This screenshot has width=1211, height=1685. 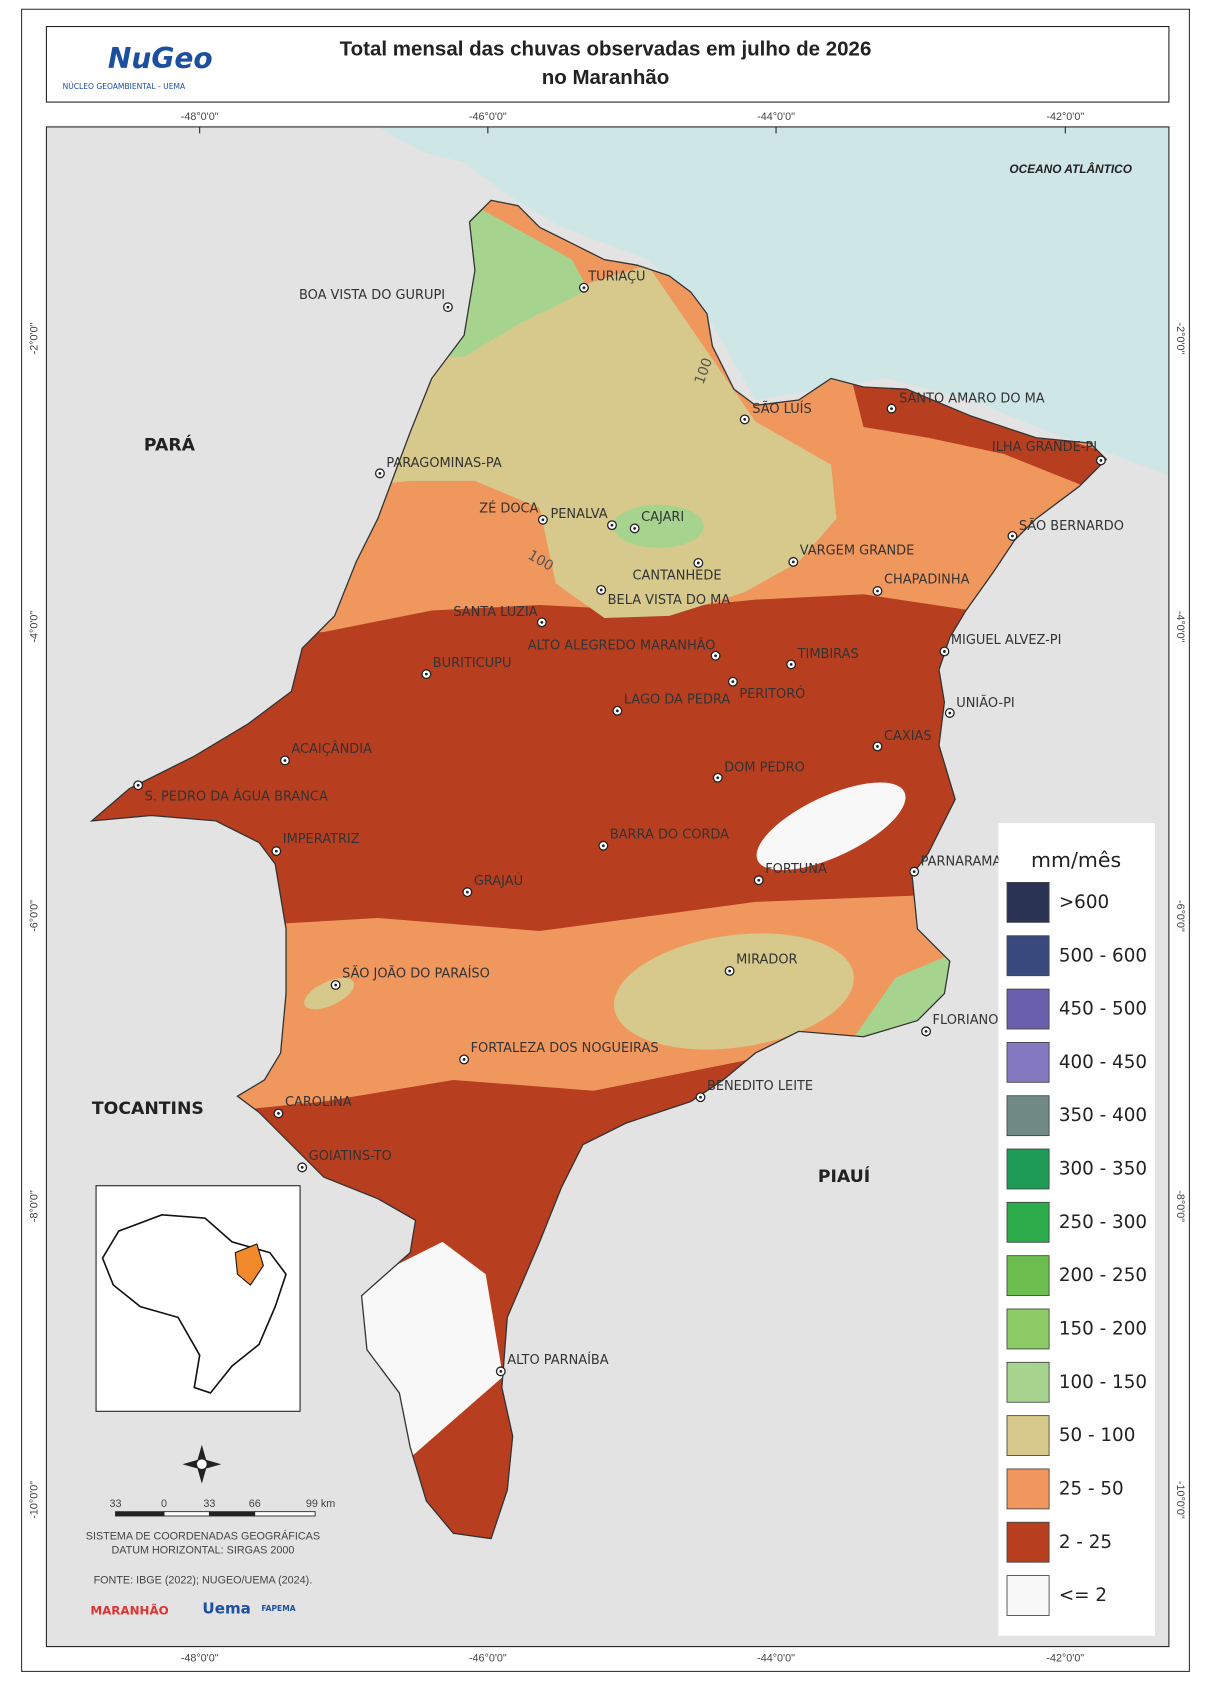 What do you see at coordinates (186, 1514) in the screenshot?
I see `scale-segment` at bounding box center [186, 1514].